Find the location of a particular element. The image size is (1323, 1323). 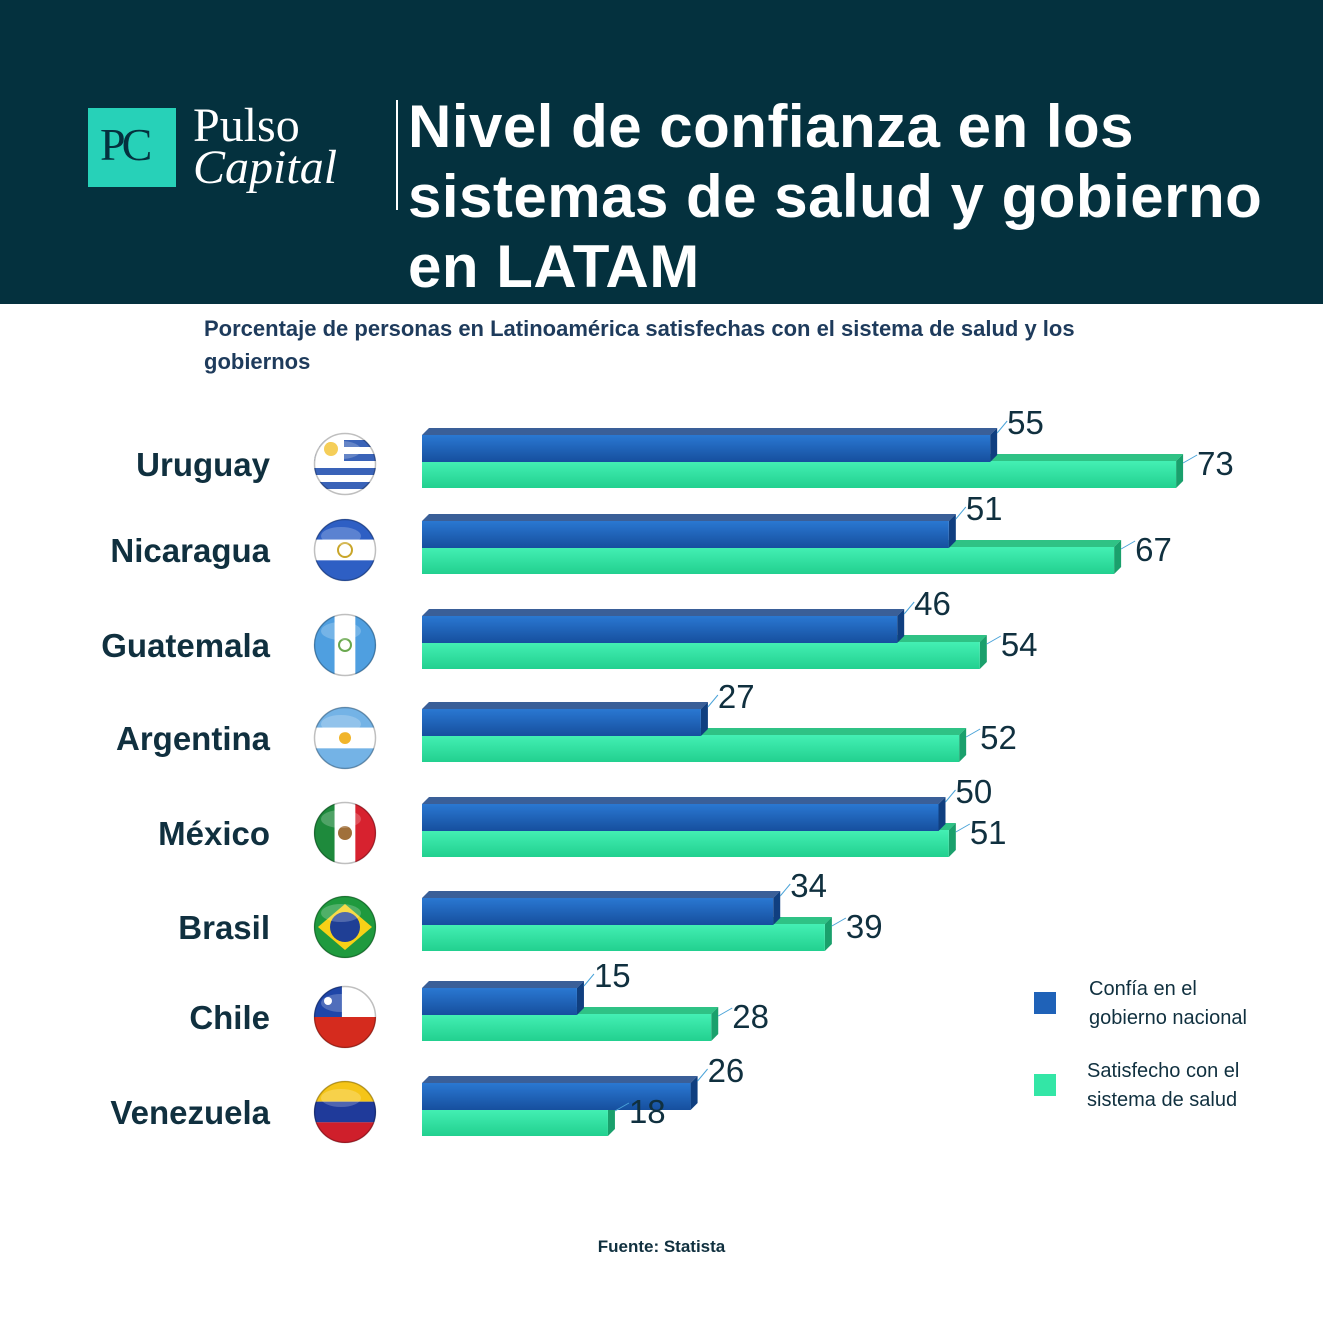

venezuela-flag is located at coordinates (345, 1112).